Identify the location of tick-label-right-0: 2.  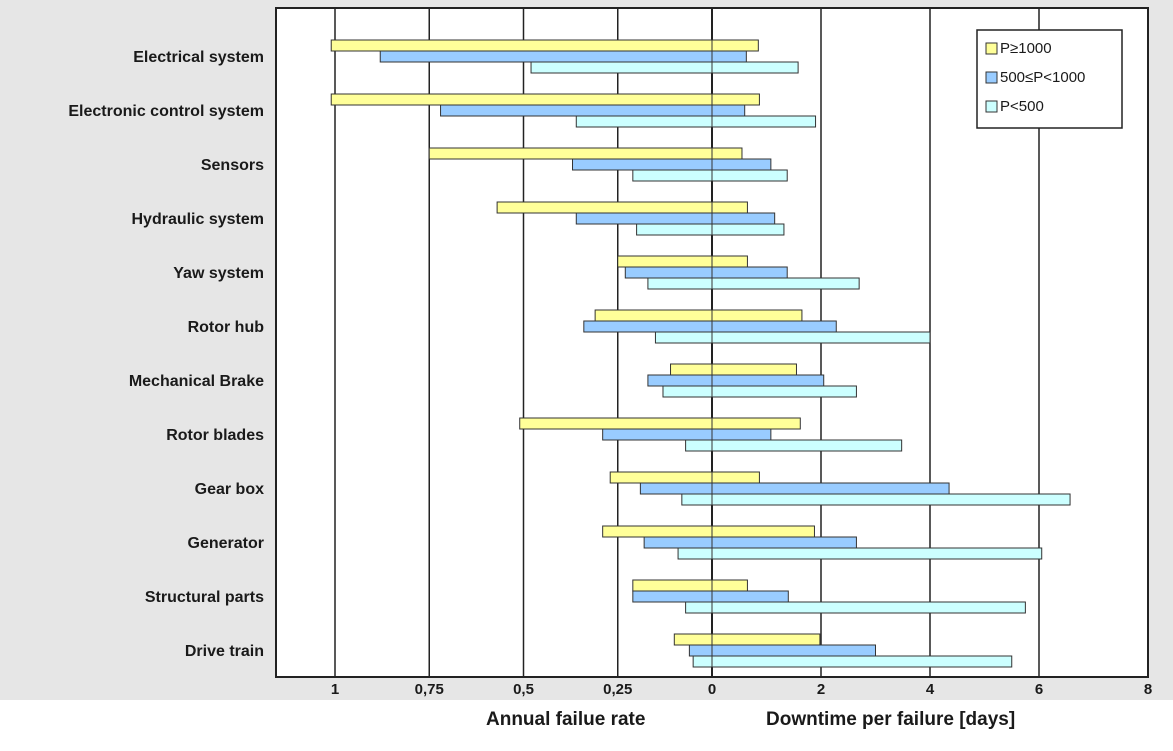
(821, 689).